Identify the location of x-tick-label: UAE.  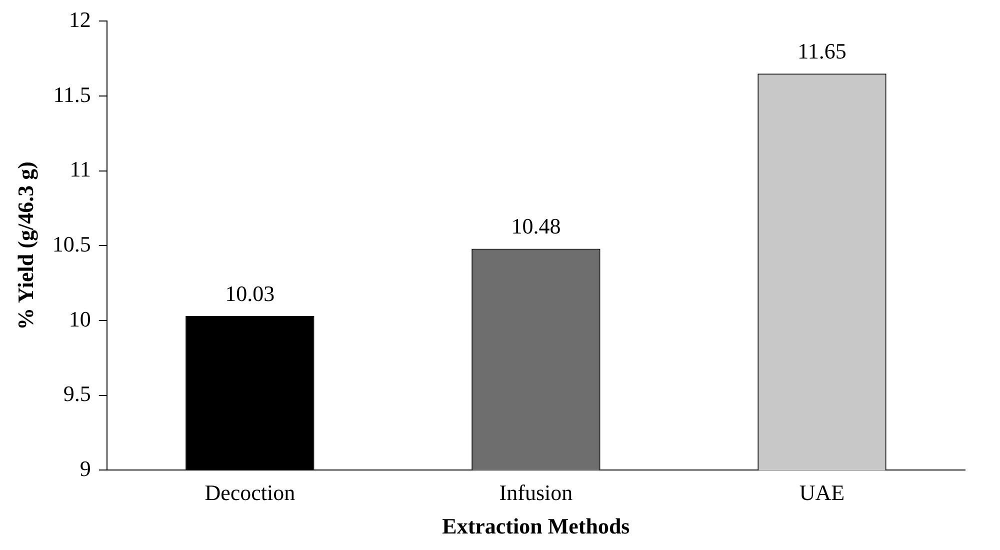
(822, 493).